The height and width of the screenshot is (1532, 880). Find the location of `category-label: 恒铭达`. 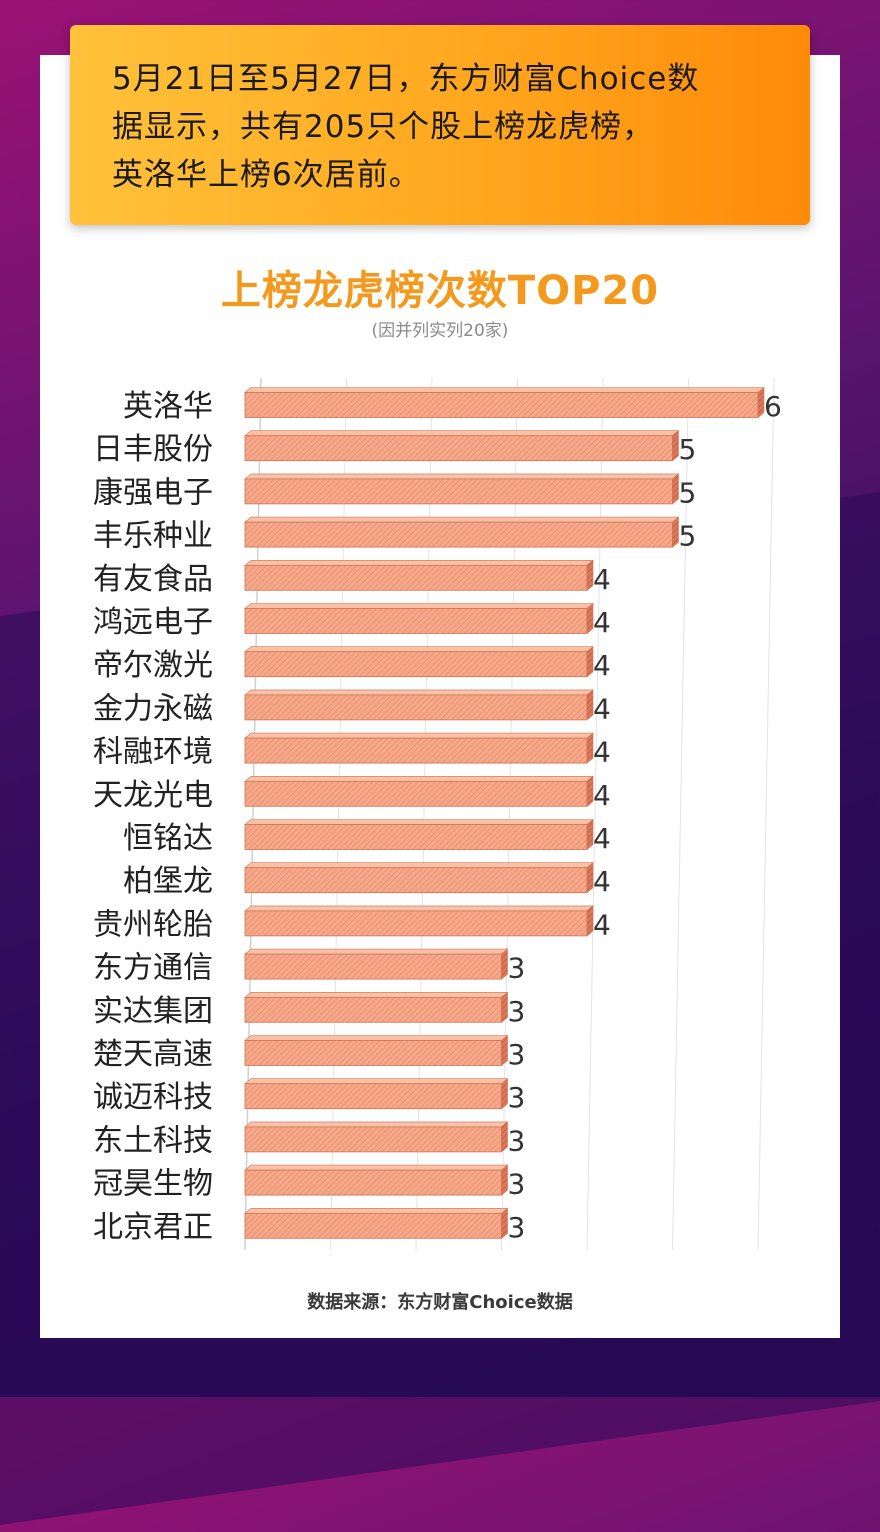

category-label: 恒铭达 is located at coordinates (168, 838).